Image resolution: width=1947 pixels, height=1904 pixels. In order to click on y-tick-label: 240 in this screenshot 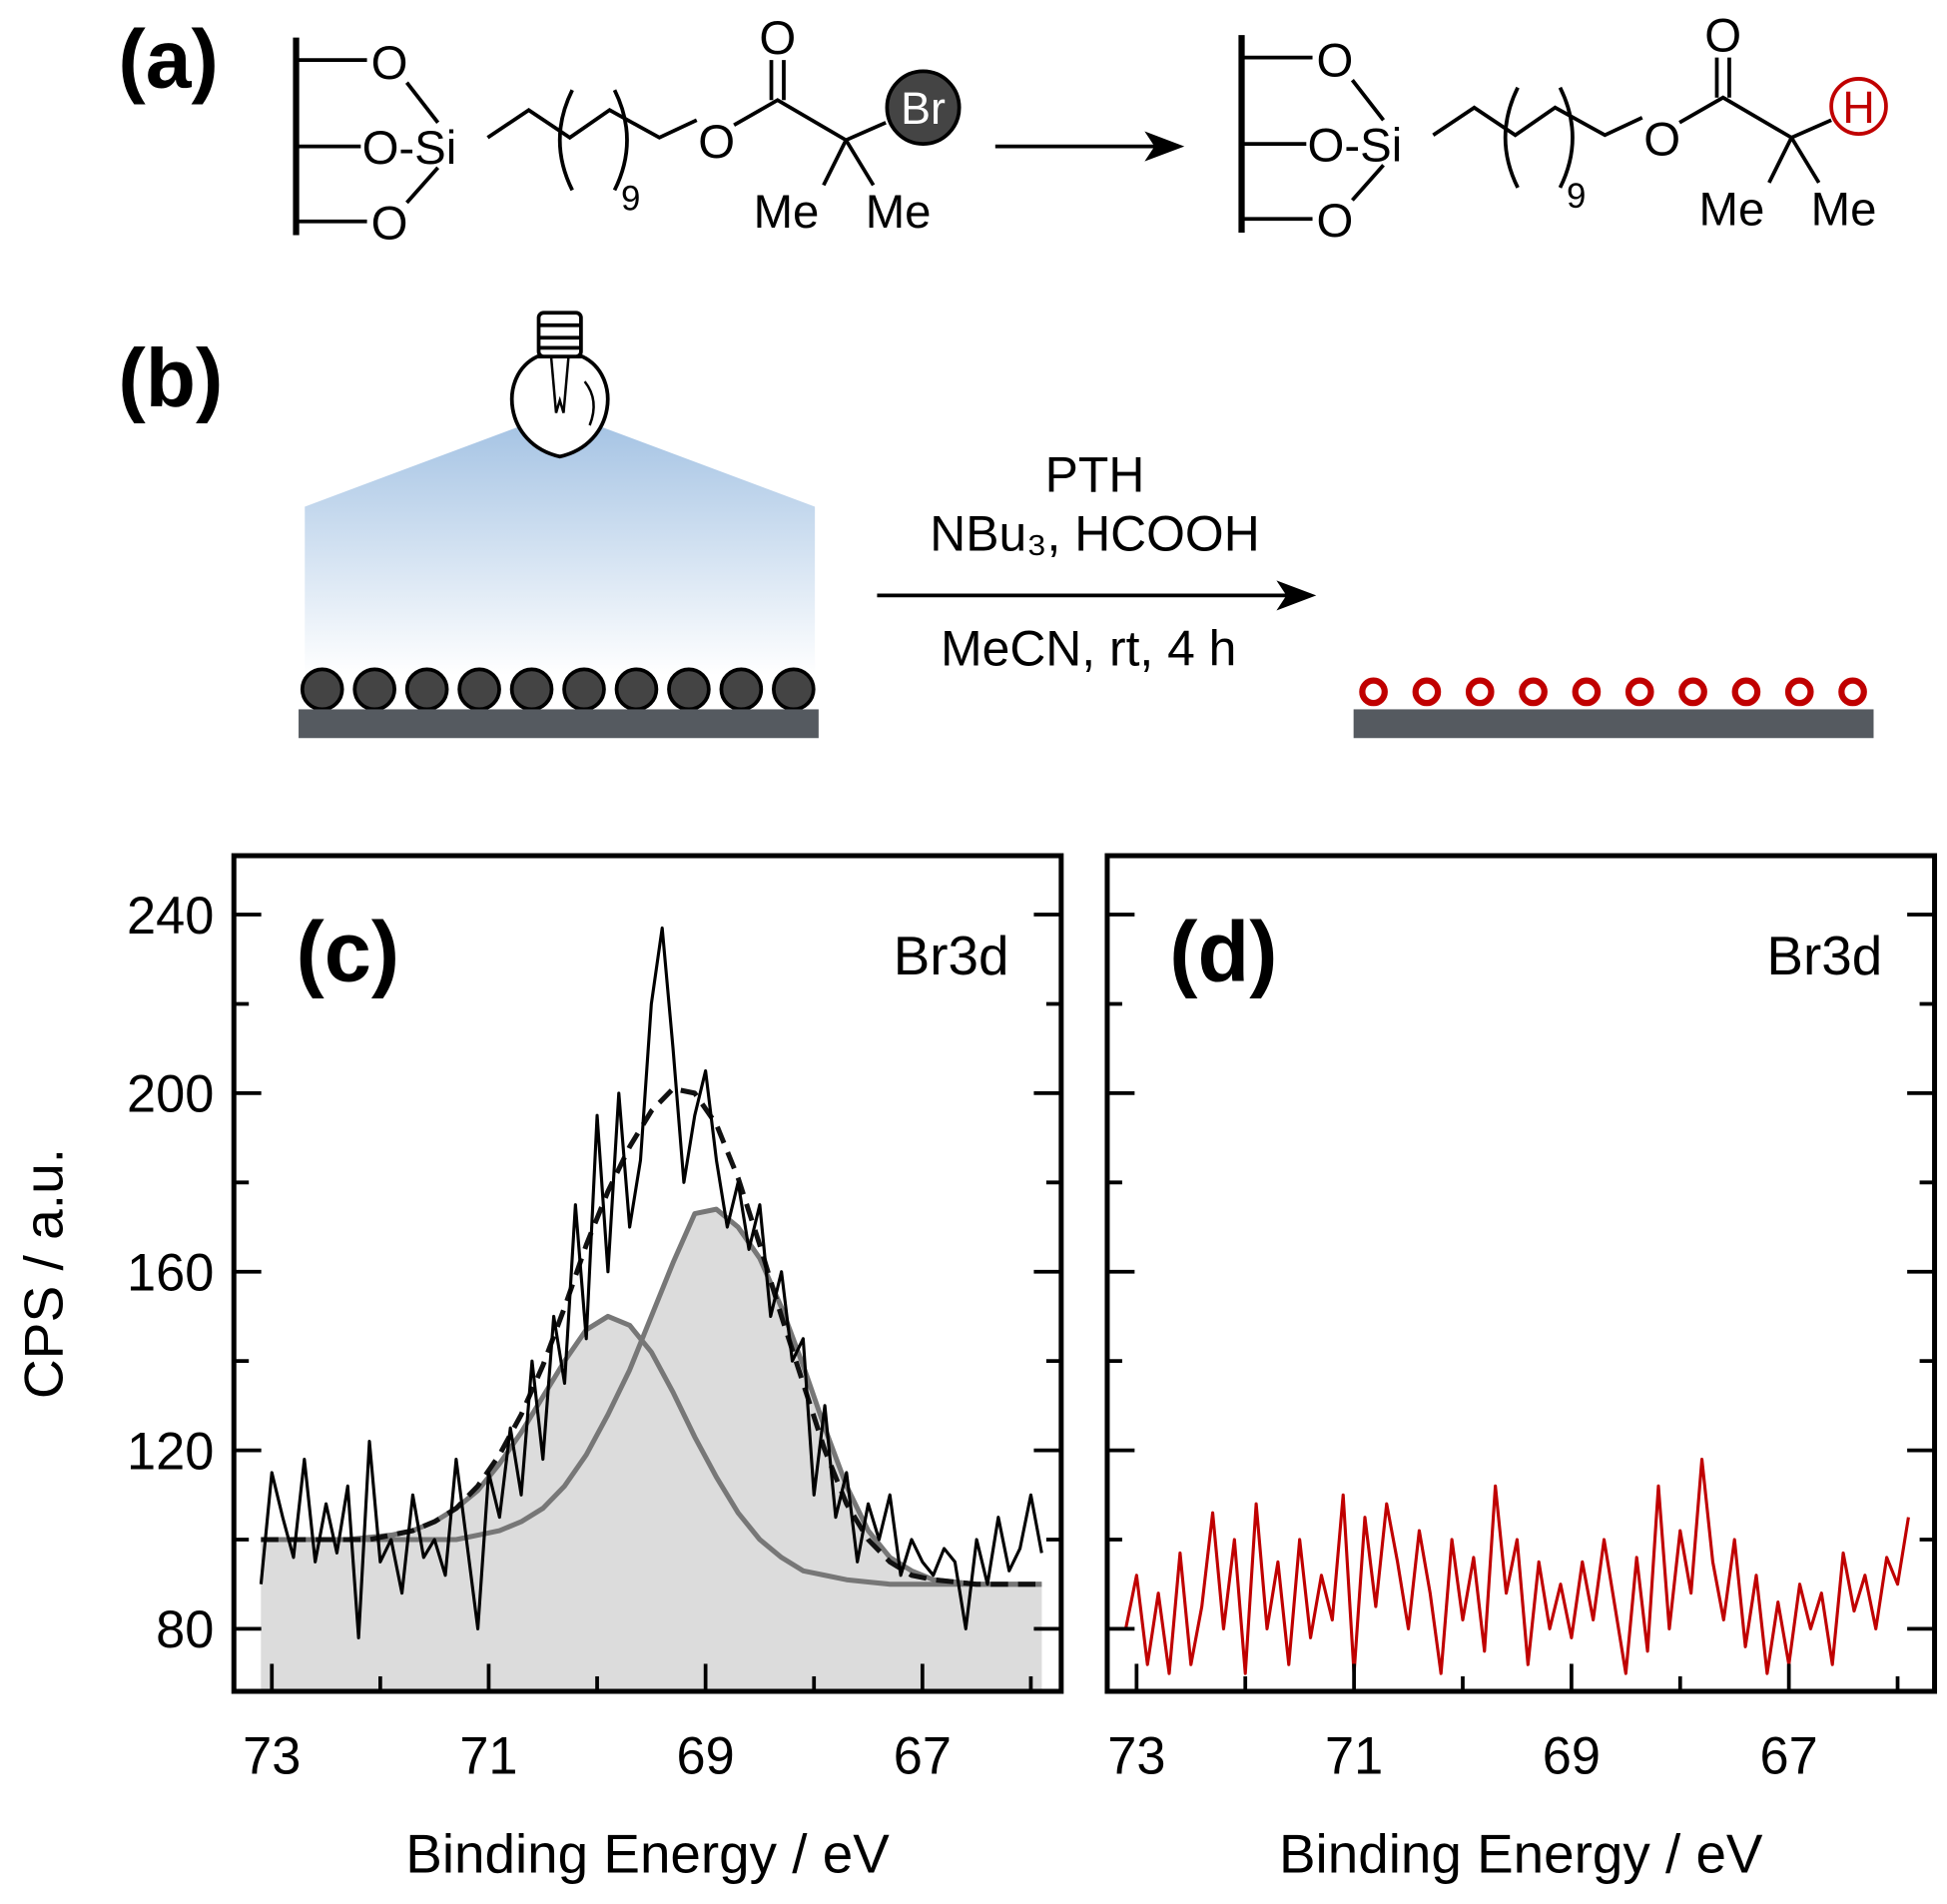, I will do `click(170, 917)`.